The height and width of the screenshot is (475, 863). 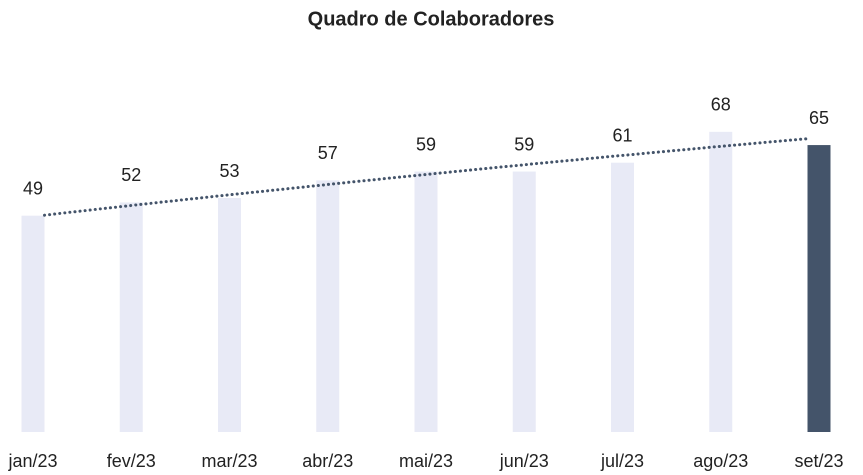 I want to click on value-label: 68, so click(x=721, y=105).